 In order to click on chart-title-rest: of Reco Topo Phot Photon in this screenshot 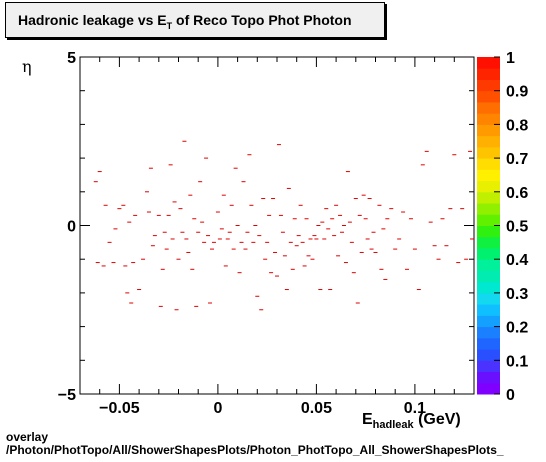, I will do `click(262, 20)`.